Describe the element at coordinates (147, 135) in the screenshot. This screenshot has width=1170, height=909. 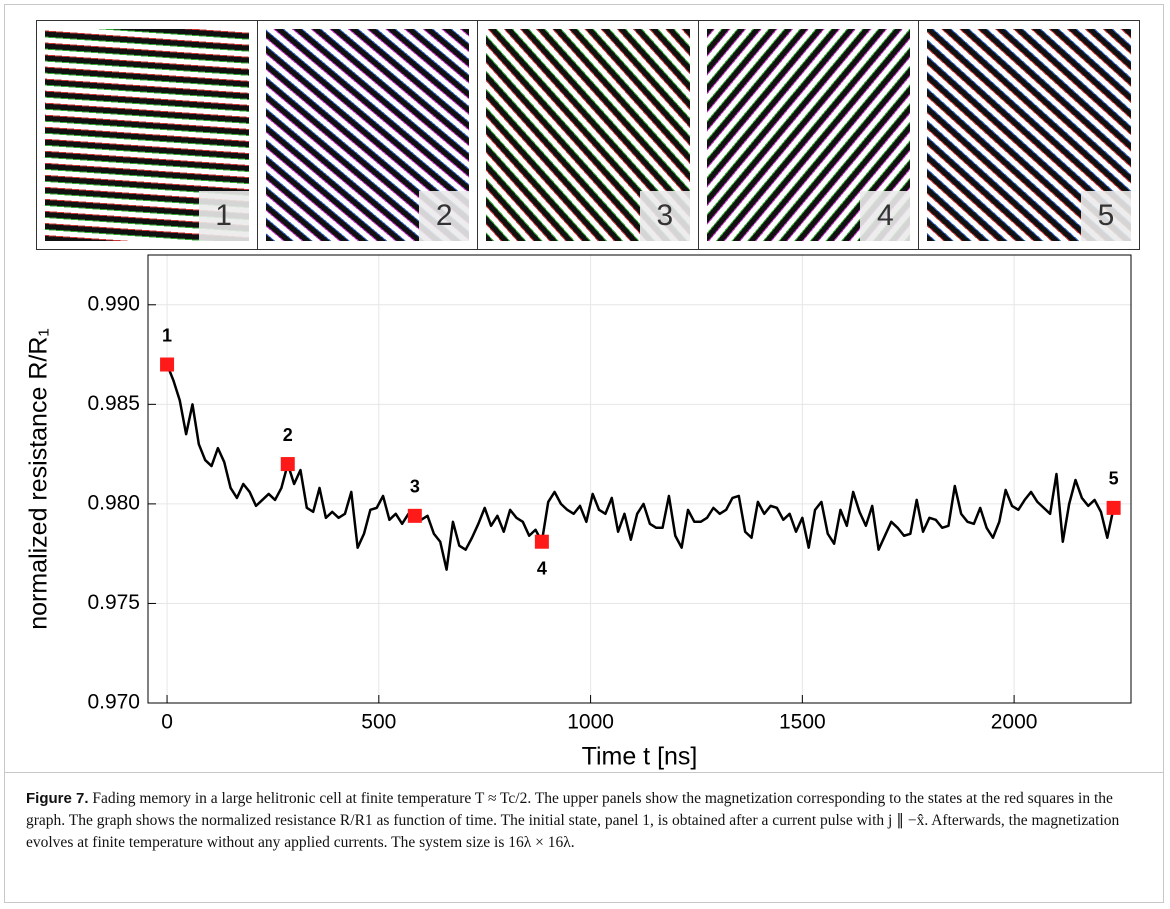
I see `panel: 1` at that location.